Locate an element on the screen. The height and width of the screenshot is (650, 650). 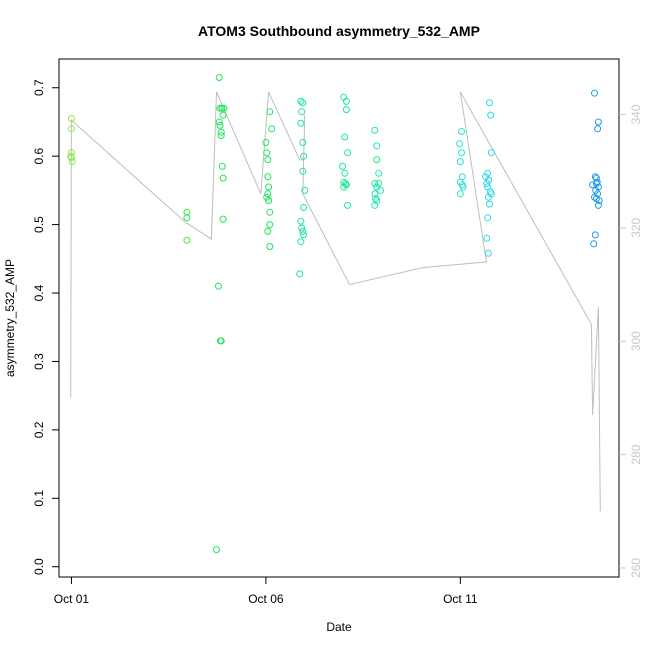
y-tick-label: 0.7 is located at coordinates (39, 87).